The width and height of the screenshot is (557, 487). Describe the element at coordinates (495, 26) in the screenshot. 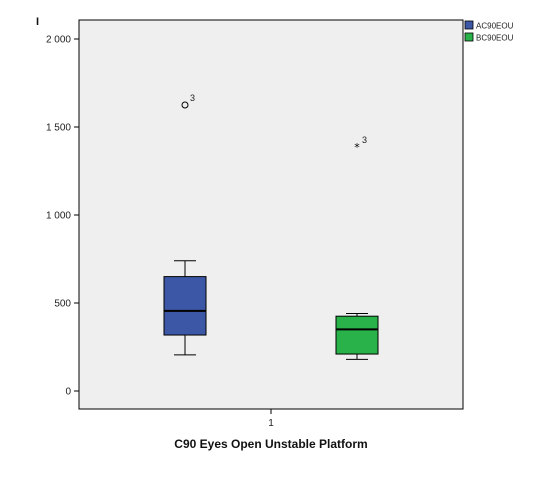

I see `legend-label: AC90EOU` at that location.